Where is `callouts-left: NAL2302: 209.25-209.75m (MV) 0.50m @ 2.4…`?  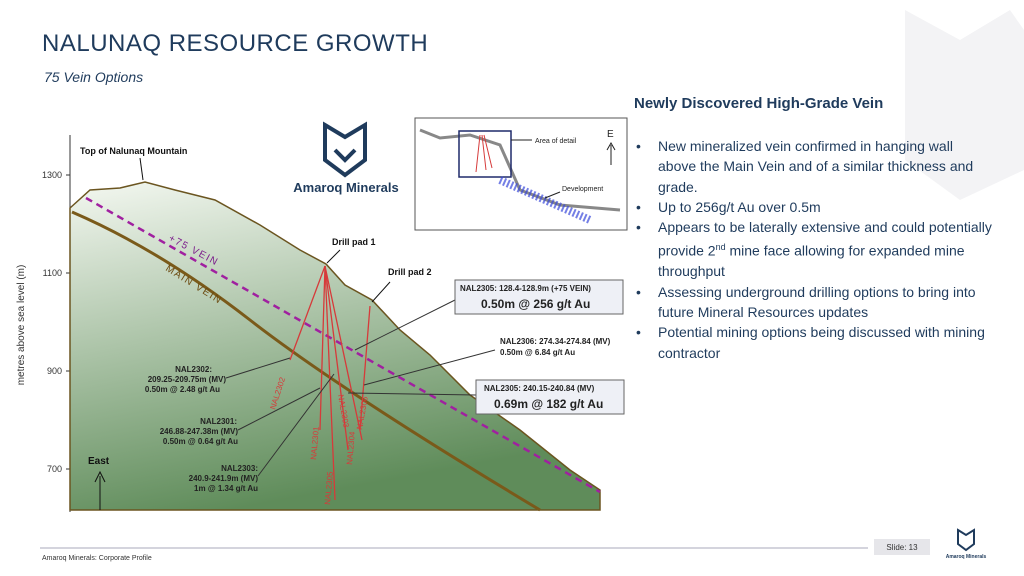 callouts-left: NAL2302: 209.25-209.75m (MV) 0.50m @ 2.4… is located at coordinates (201, 429).